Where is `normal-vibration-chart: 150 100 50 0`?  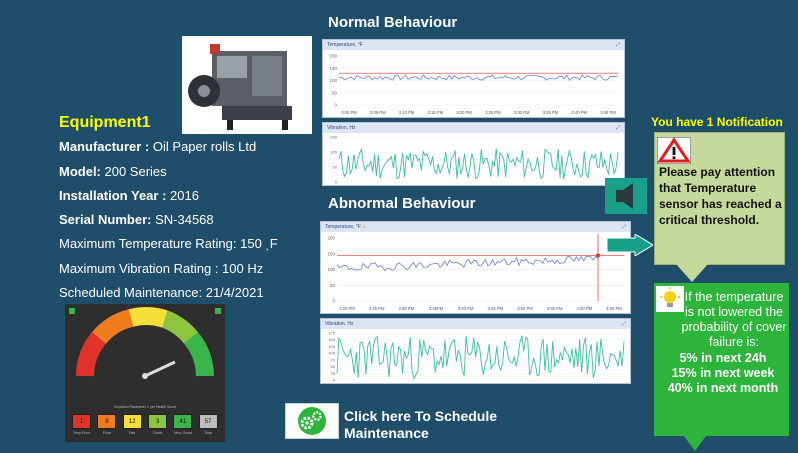
normal-vibration-chart: 150 100 50 0 is located at coordinates (474, 160).